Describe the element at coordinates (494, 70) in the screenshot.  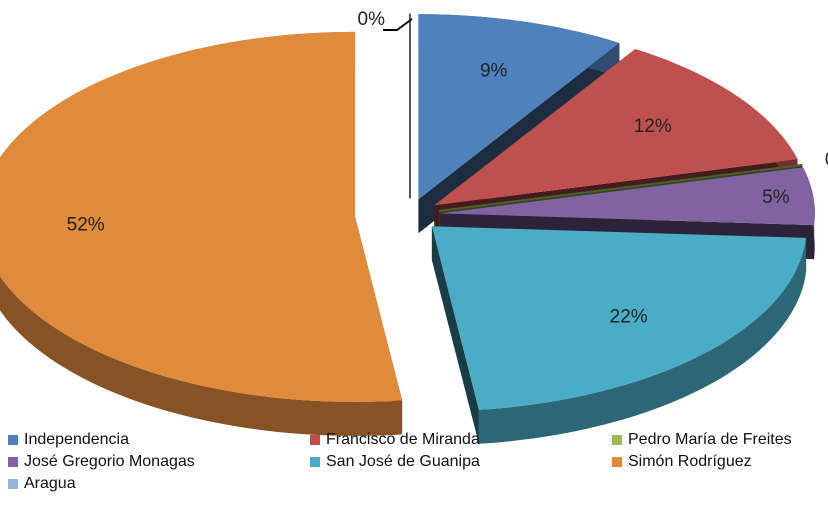
I see `data-label: 9%` at that location.